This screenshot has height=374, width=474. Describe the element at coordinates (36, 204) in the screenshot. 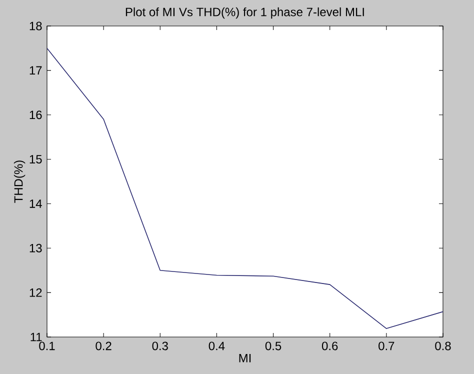

I see `y-tick-label: 14` at that location.